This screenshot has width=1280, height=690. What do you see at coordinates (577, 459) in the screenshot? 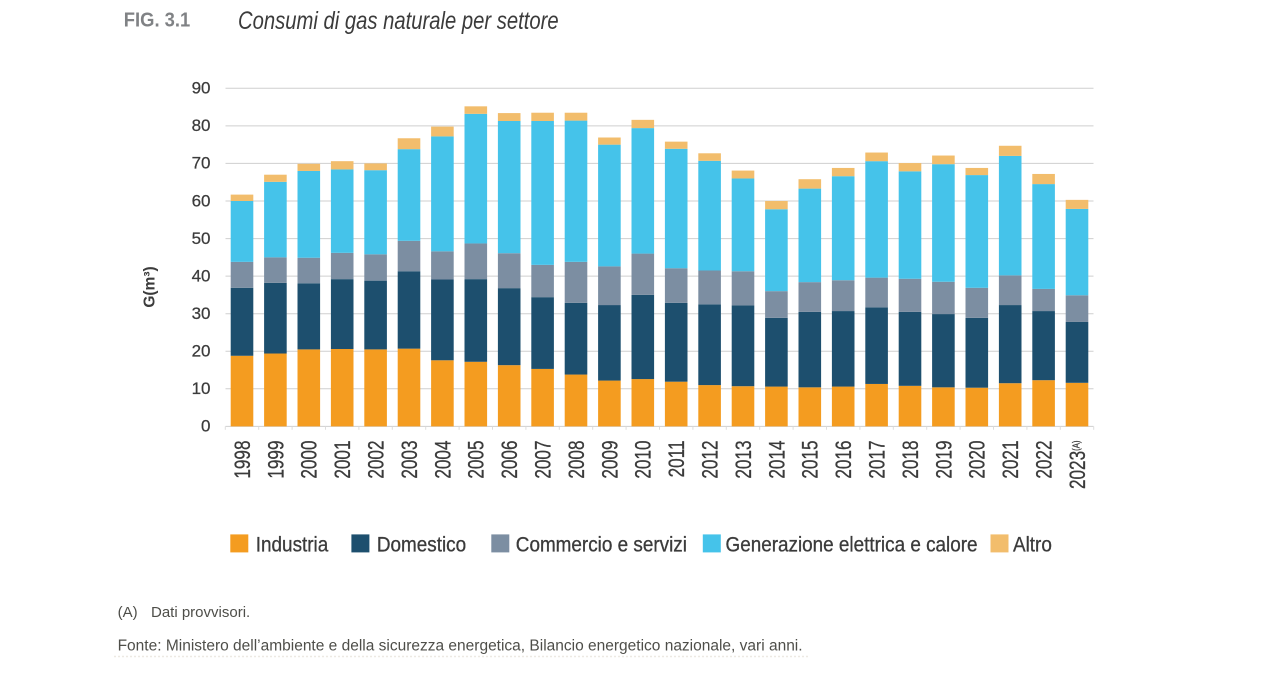
I see `svg-text: 2008` at bounding box center [577, 459].